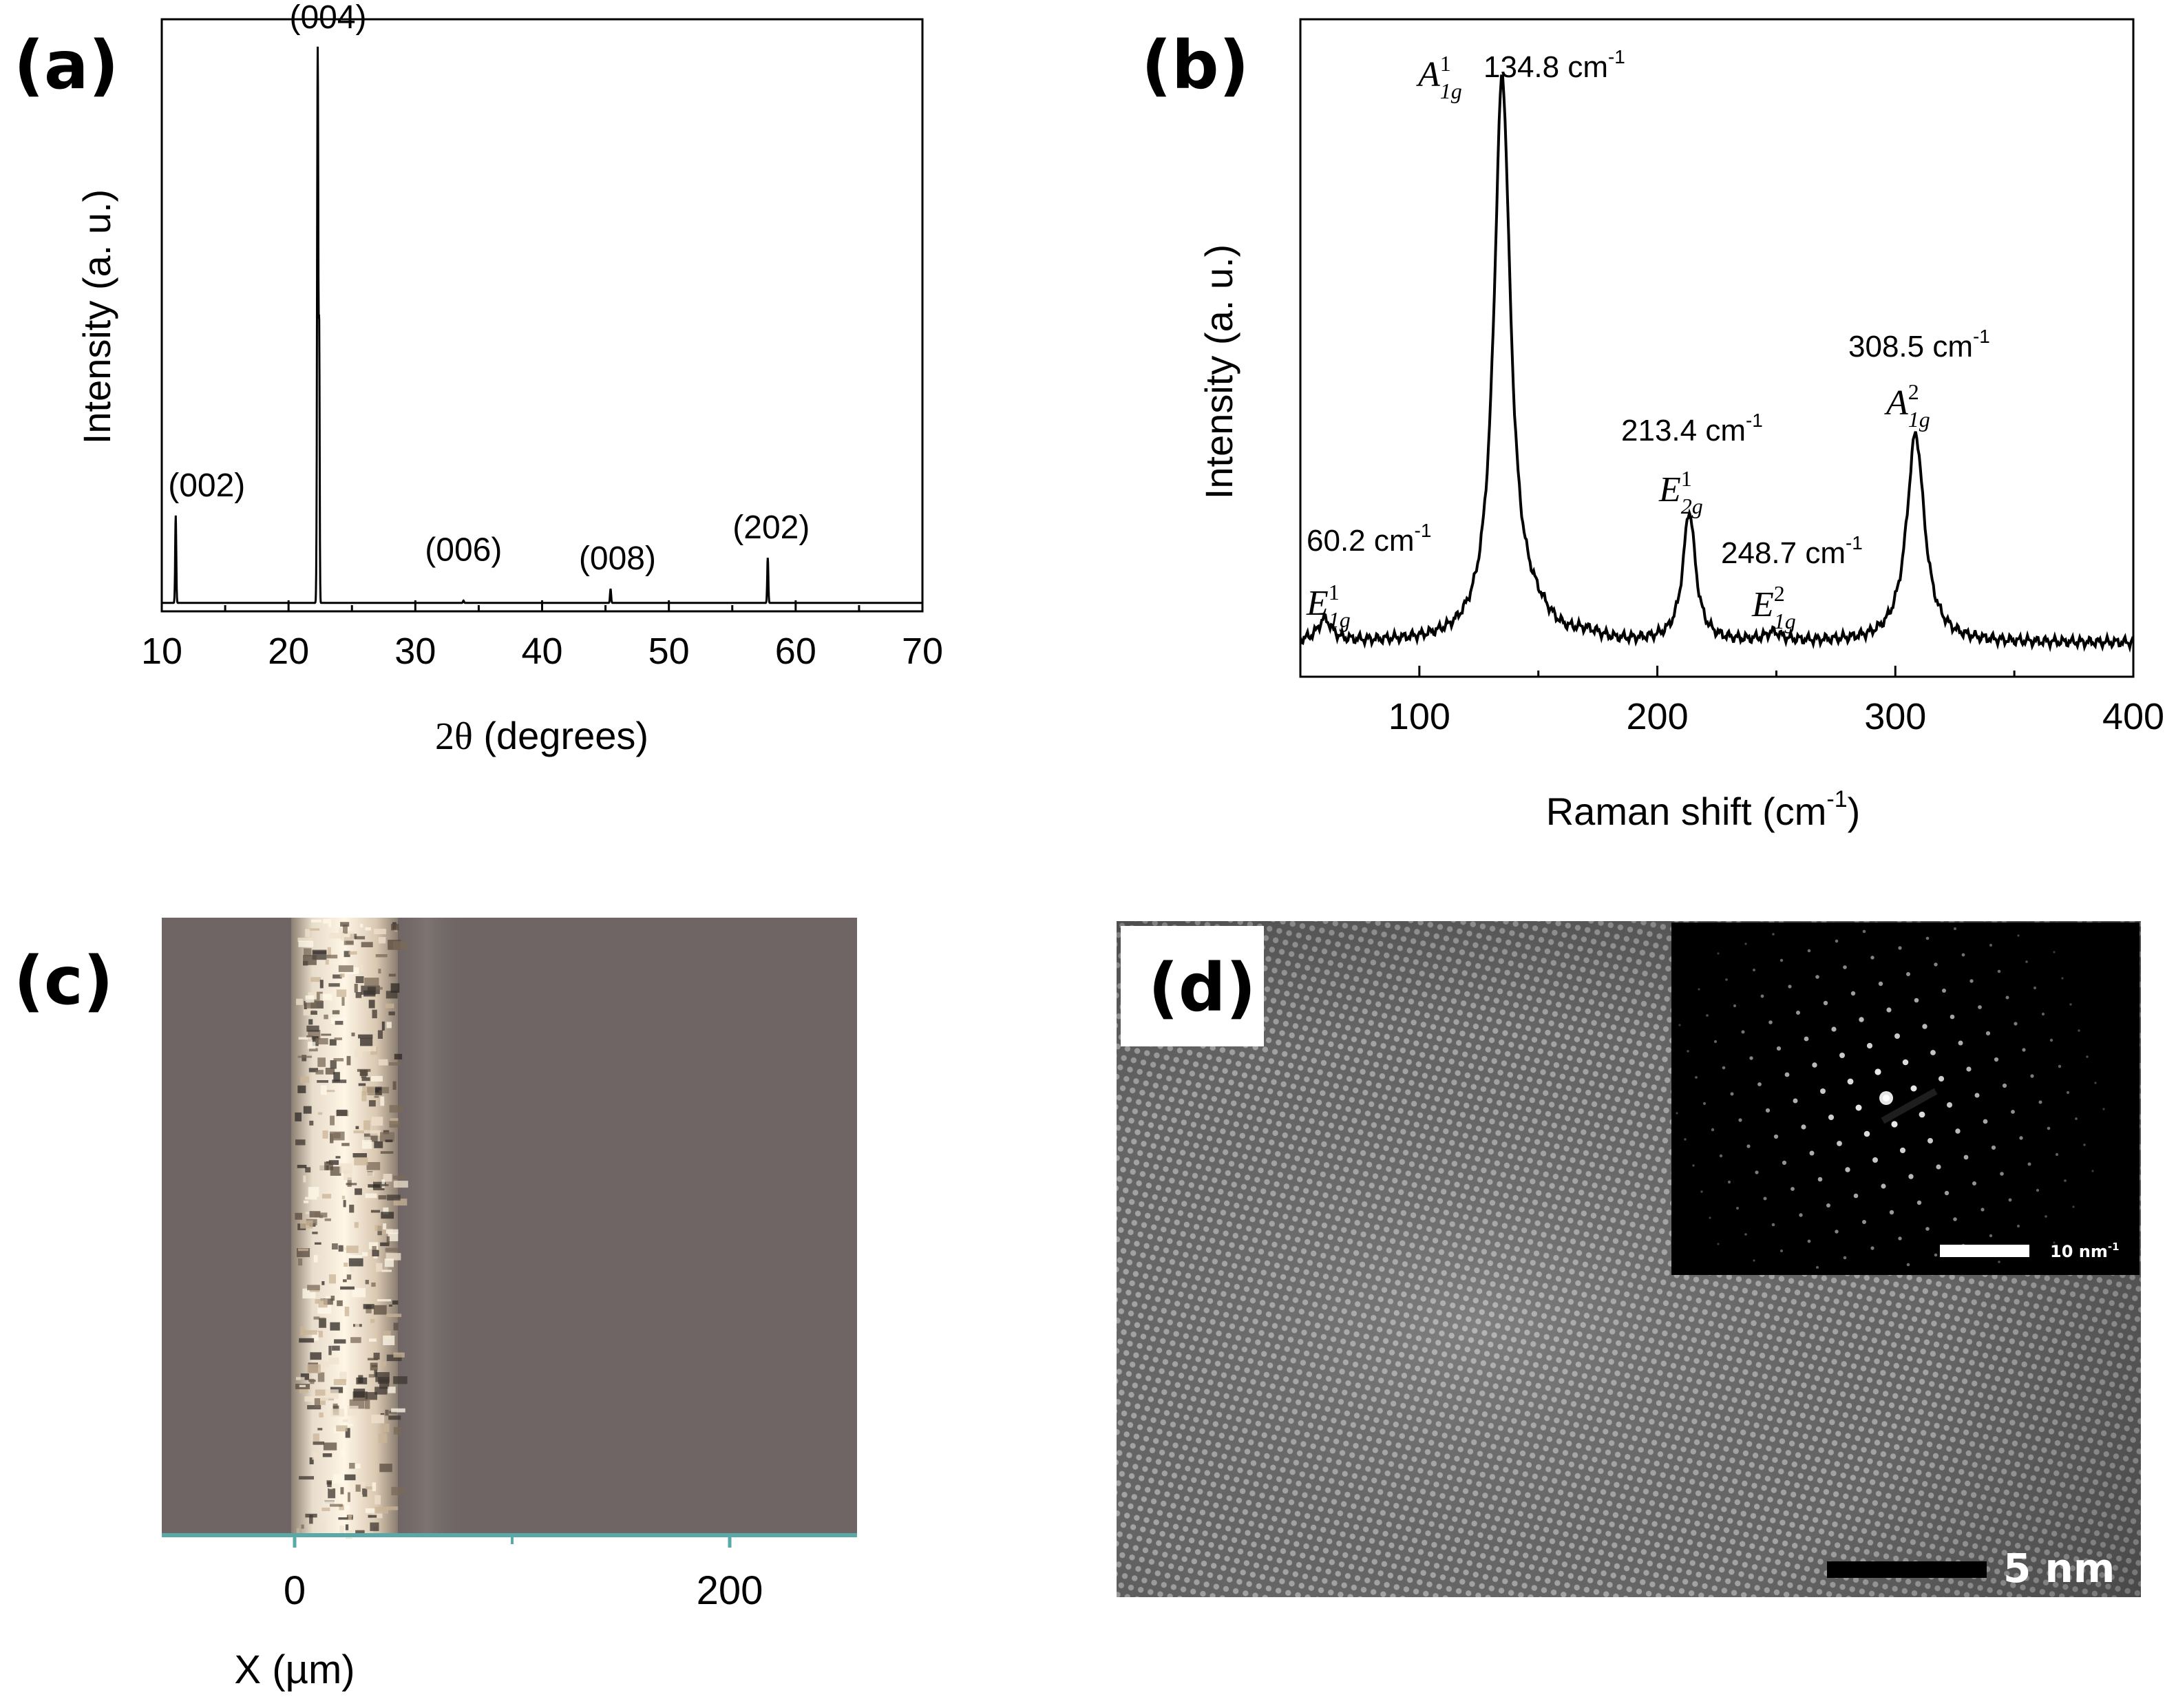 The height and width of the screenshot is (1708, 2176). Describe the element at coordinates (294, 1669) in the screenshot. I see `panel-c-xlabel: X (µm)` at that location.